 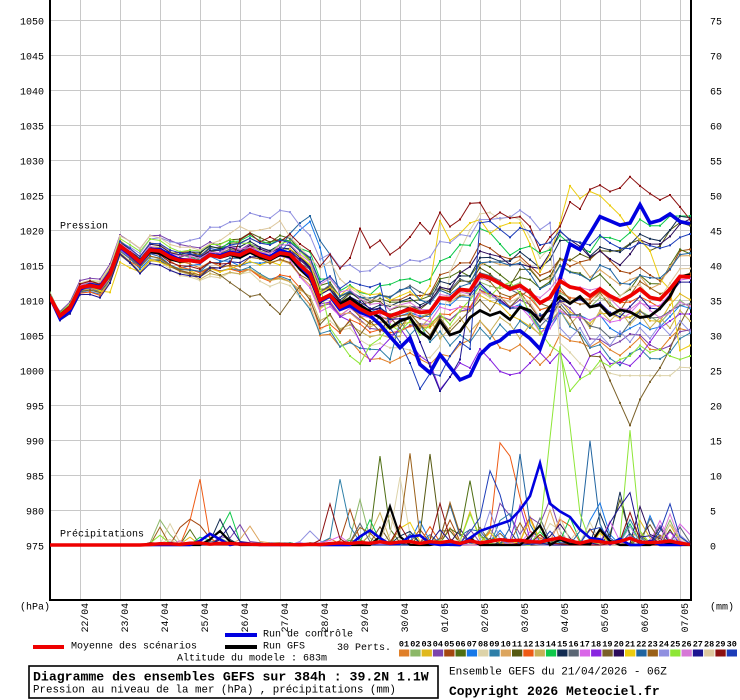 I want to click on svg-text: 04, so click(x=438, y=645).